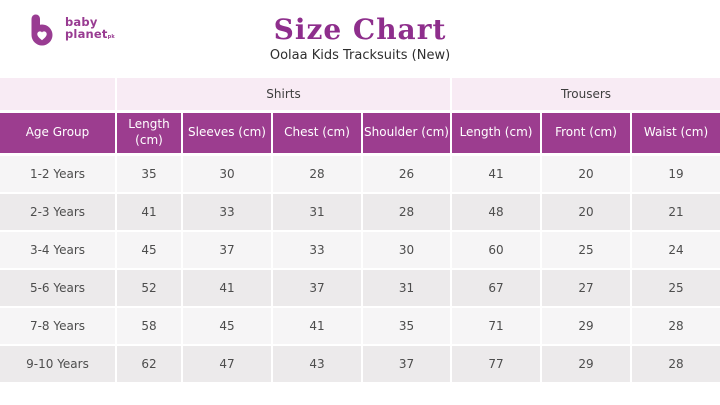  Describe the element at coordinates (495, 251) in the screenshot. I see `size-value-cell: 60` at that location.